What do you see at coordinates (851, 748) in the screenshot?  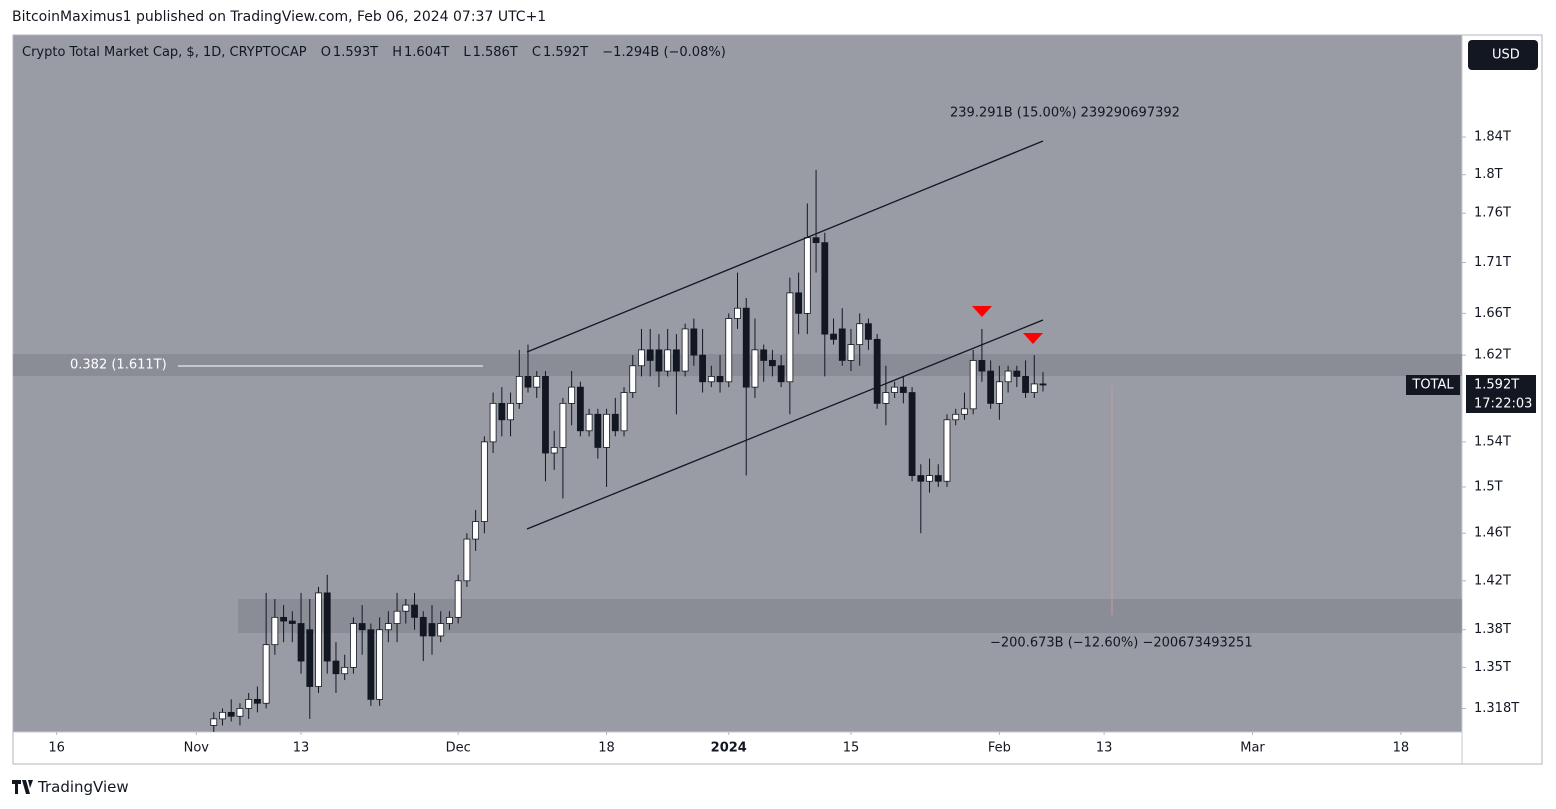 I see `x-tick-label: 15` at bounding box center [851, 748].